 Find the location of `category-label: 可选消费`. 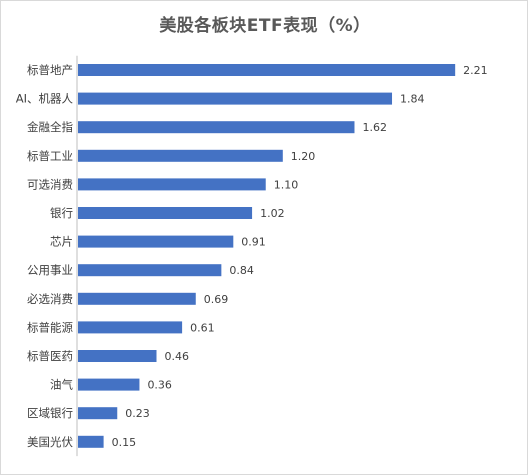

category-label: 可选消费 is located at coordinates (50, 184).